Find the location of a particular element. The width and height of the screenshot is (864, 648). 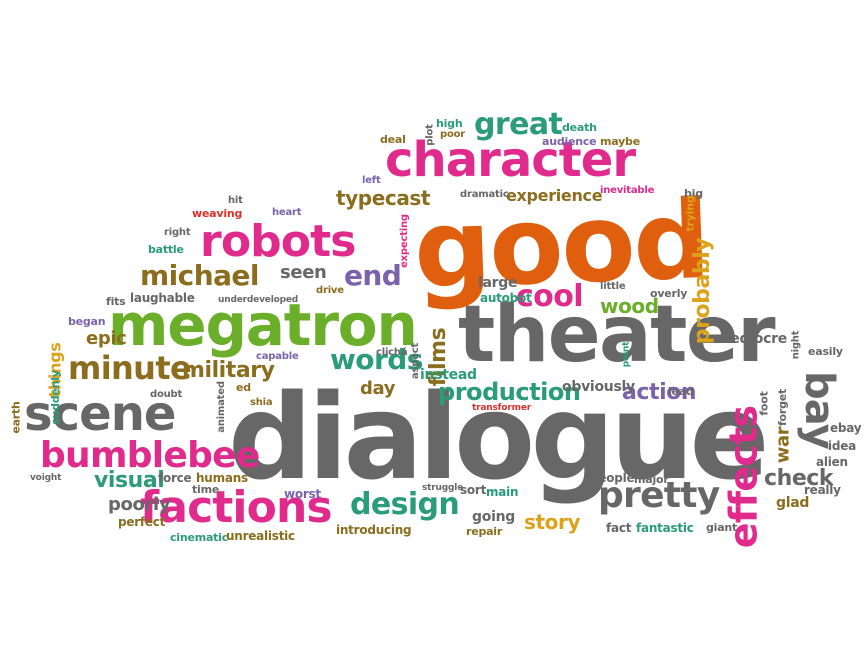

word-little: little is located at coordinates (613, 286).